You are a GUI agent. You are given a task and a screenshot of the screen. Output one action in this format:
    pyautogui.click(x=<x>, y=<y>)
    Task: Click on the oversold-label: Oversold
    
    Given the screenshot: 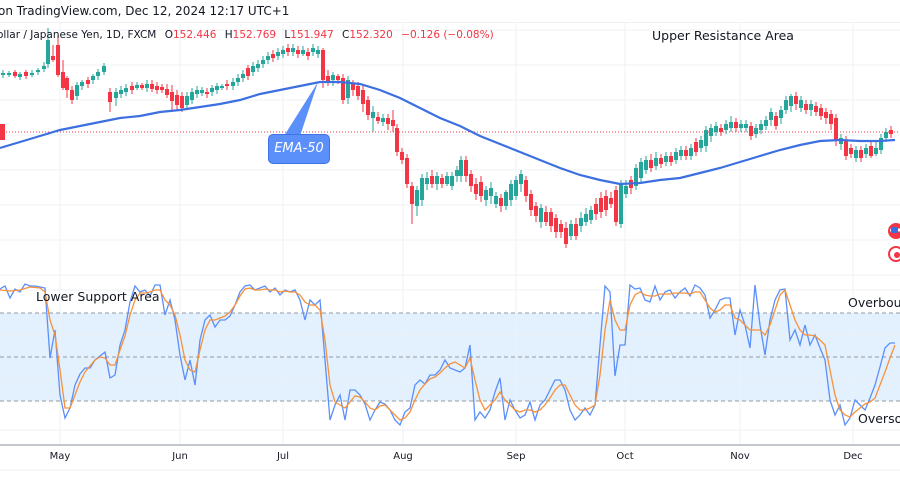 What is the action you would take?
    pyautogui.click(x=879, y=418)
    